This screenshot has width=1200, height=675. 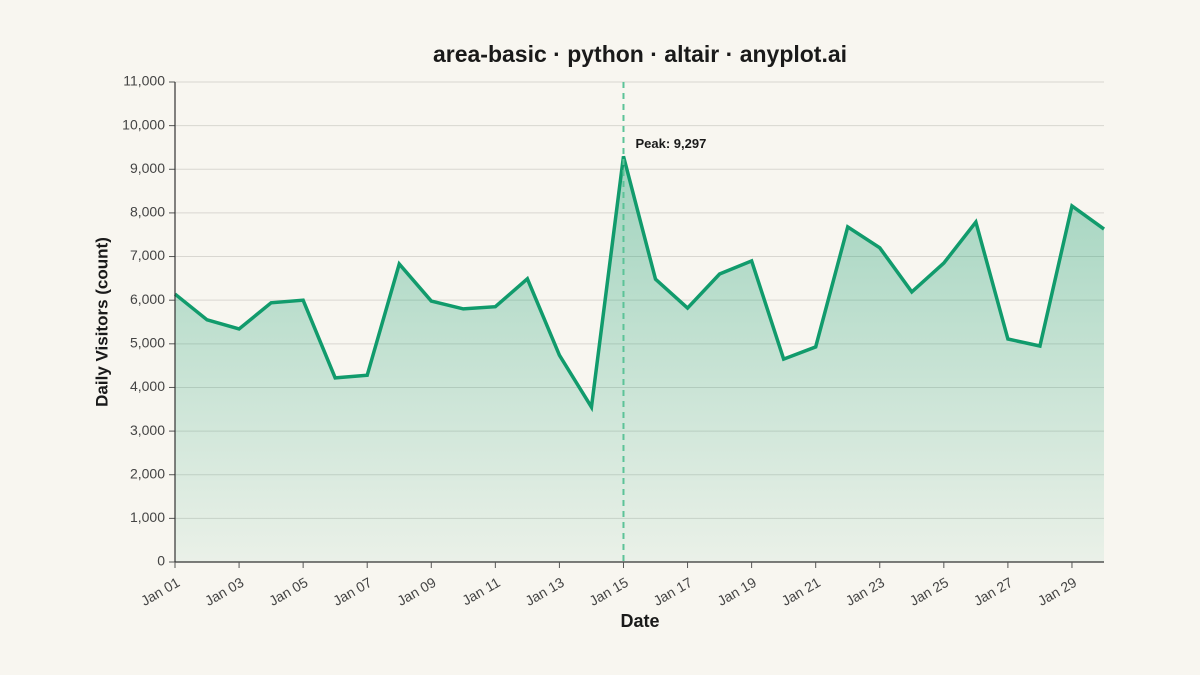 I want to click on y-tick-label: 11,000, so click(x=144, y=81).